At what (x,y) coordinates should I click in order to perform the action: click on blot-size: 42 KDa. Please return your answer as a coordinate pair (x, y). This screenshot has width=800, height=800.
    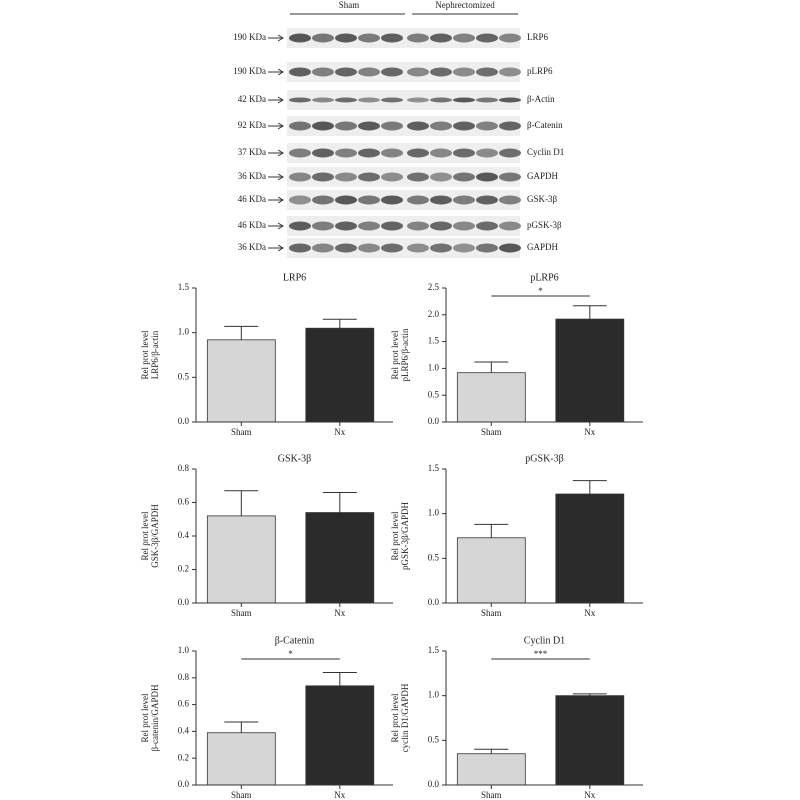
    Looking at the image, I should click on (252, 99).